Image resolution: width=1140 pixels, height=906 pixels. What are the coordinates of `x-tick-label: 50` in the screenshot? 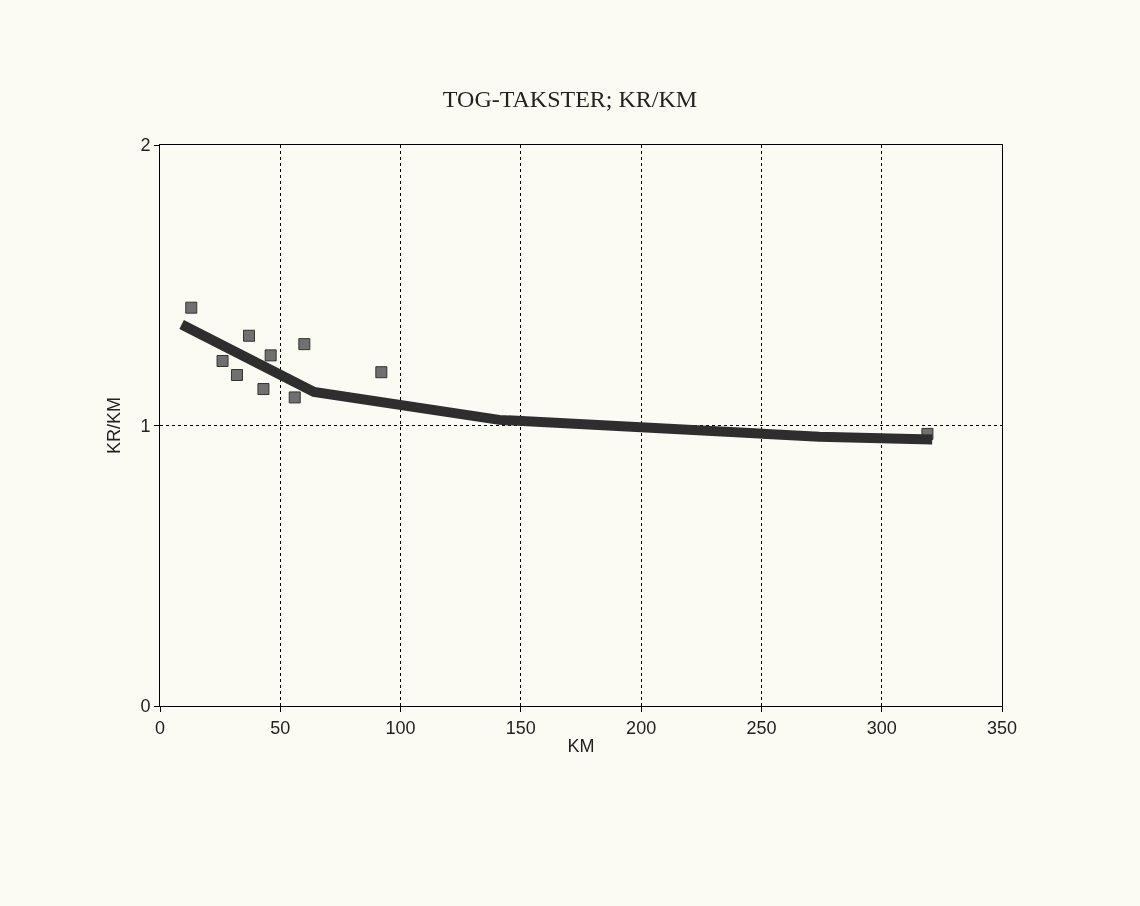 It's located at (280, 727).